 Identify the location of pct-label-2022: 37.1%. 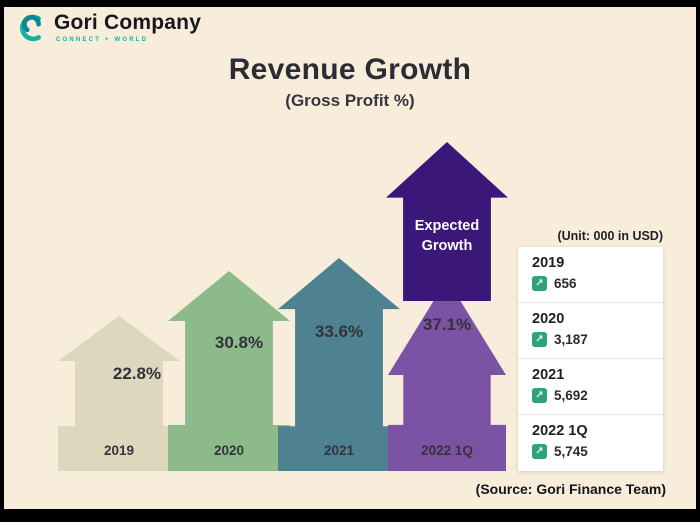
(447, 324).